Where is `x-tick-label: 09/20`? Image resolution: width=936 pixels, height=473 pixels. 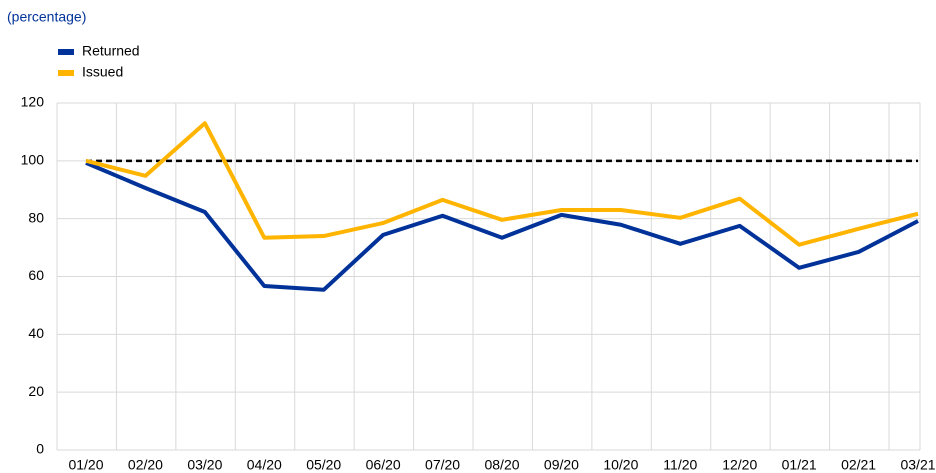 x-tick-label: 09/20 is located at coordinates (561, 465).